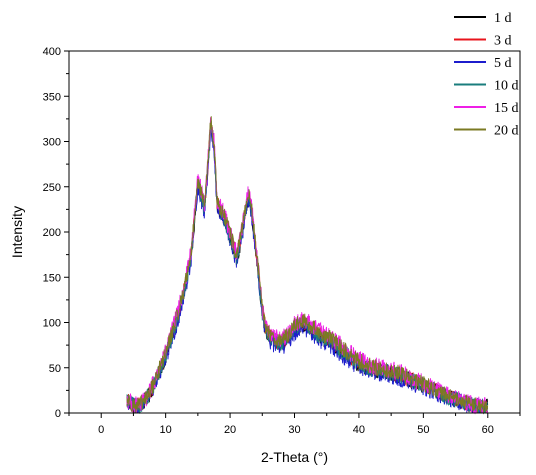  Describe the element at coordinates (17, 232) in the screenshot. I see `y-axis-title: Intensity` at that location.